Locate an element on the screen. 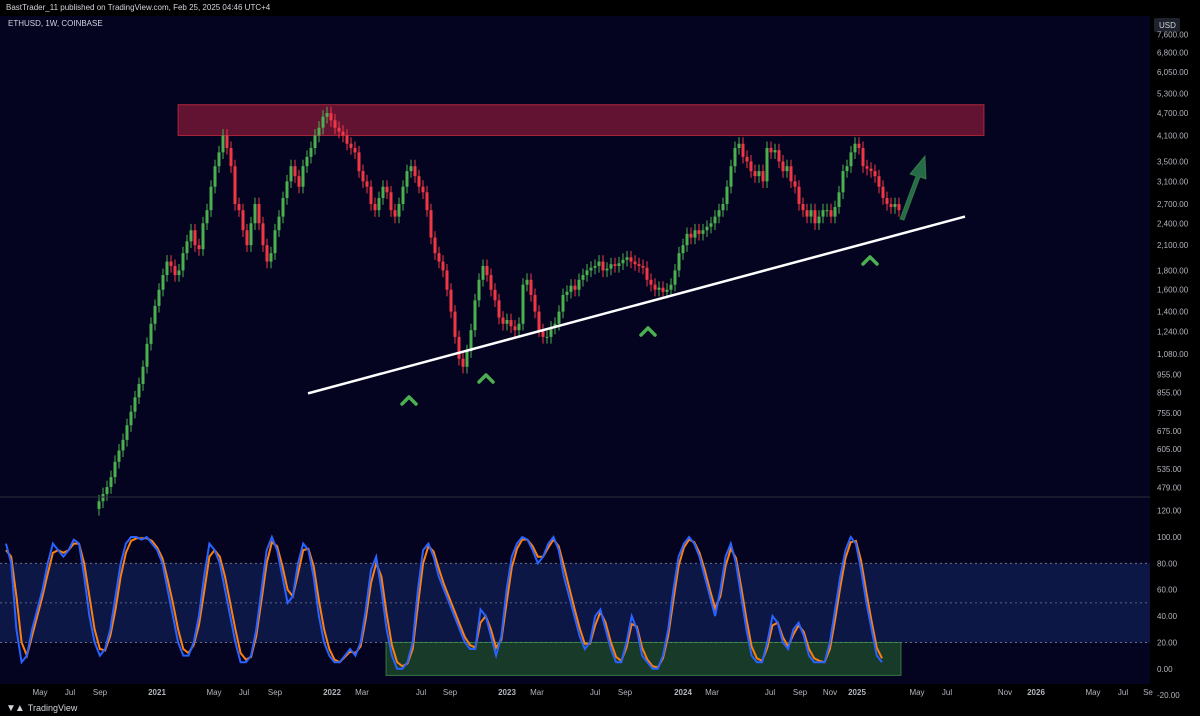 This screenshot has width=1200, height=716. currency-badge is located at coordinates (1167, 25).